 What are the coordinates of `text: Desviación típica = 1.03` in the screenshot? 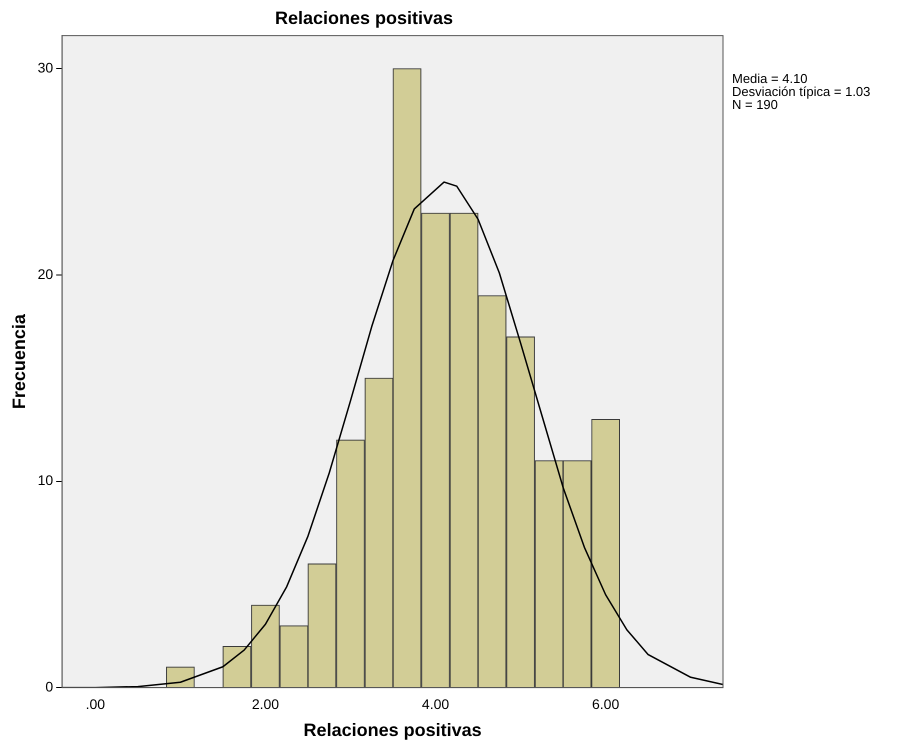 It's located at (801, 91).